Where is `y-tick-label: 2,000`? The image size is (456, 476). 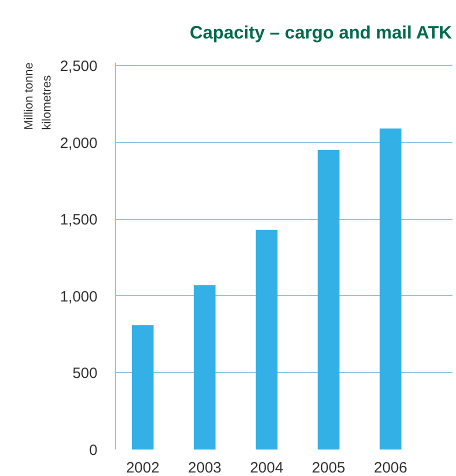 y-tick-label: 2,000 is located at coordinates (79, 143).